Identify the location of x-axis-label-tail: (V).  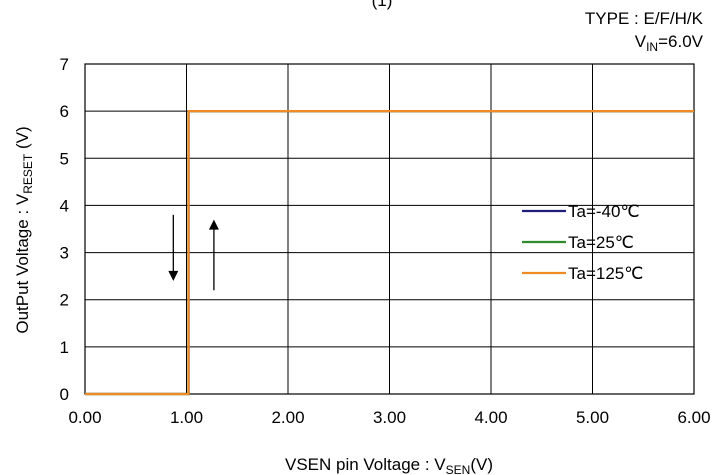
(481, 464).